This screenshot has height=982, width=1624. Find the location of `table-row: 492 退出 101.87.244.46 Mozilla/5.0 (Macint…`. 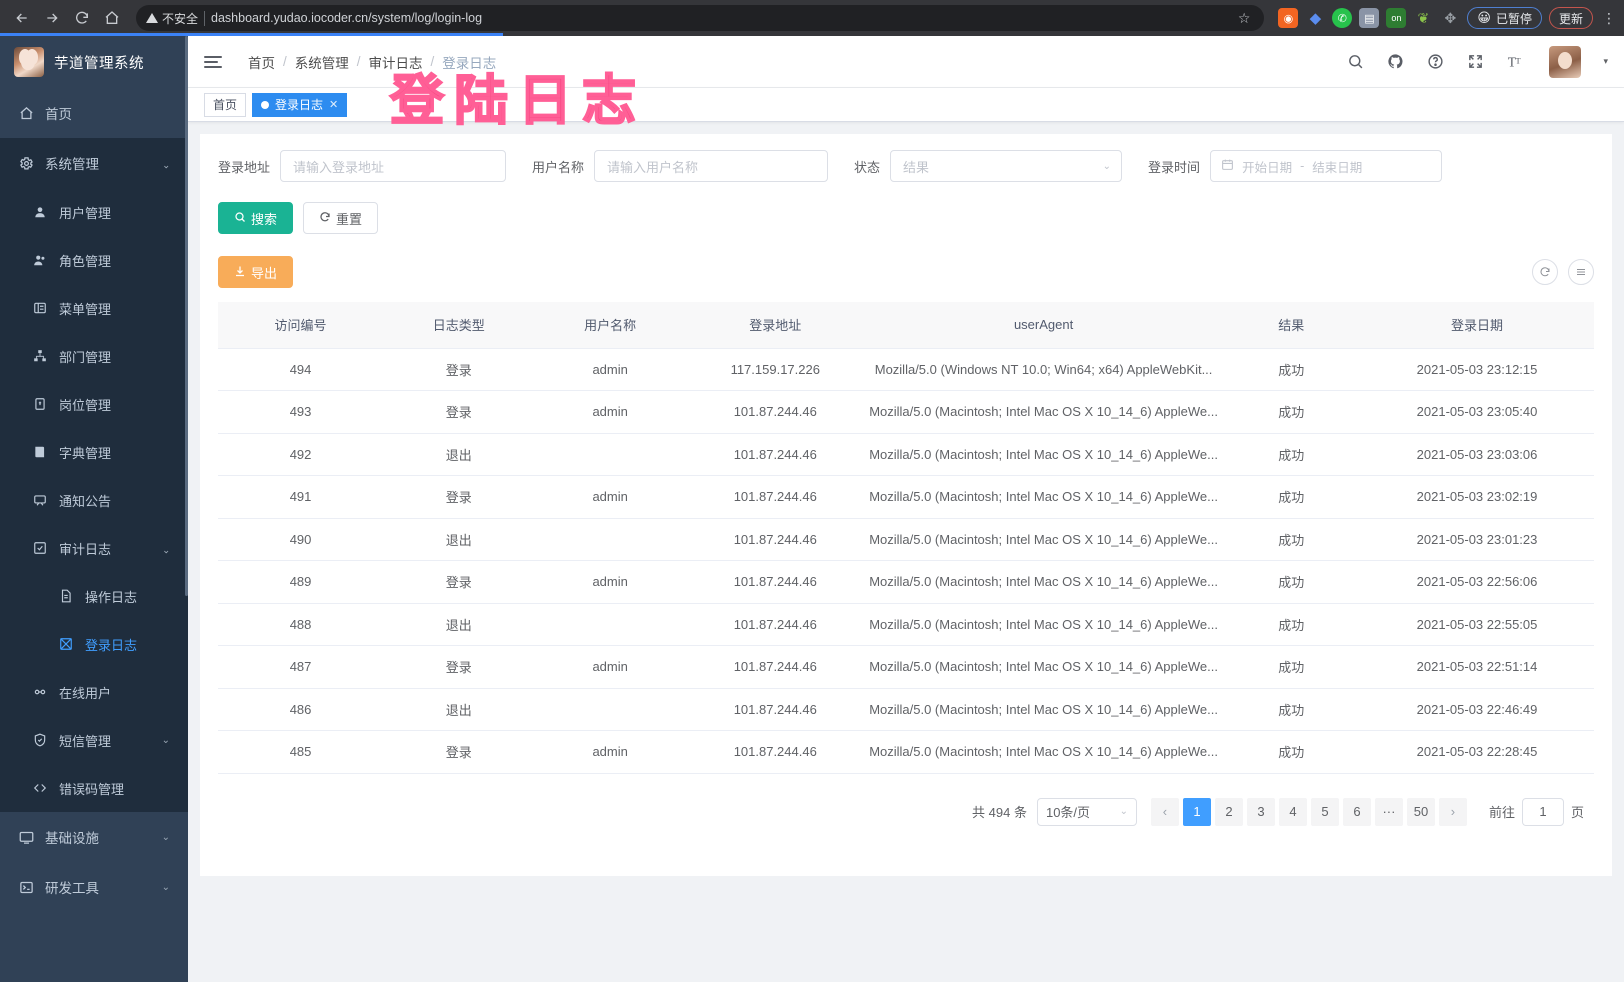

table-row: 492 退出 101.87.244.46 Mozilla/5.0 (Macint… is located at coordinates (906, 454).